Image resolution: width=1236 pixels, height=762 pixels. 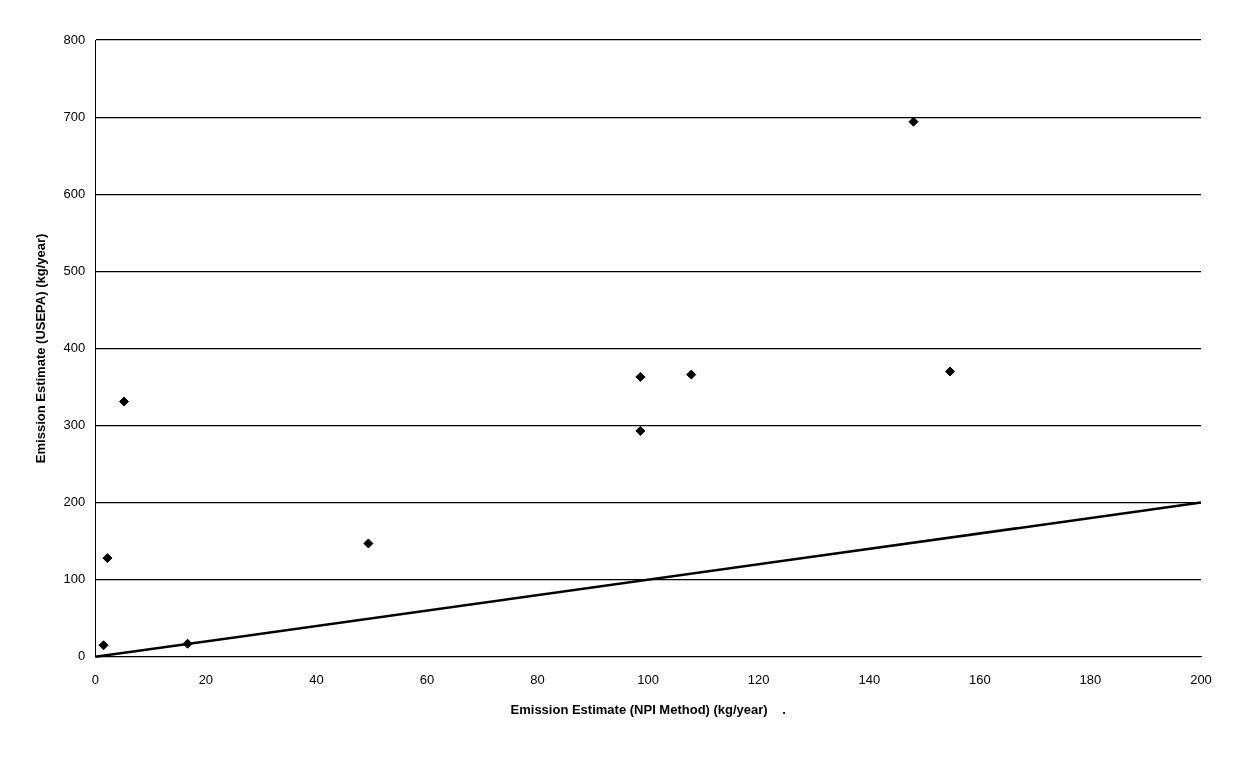 I want to click on y-tick-label: 800, so click(x=74, y=39).